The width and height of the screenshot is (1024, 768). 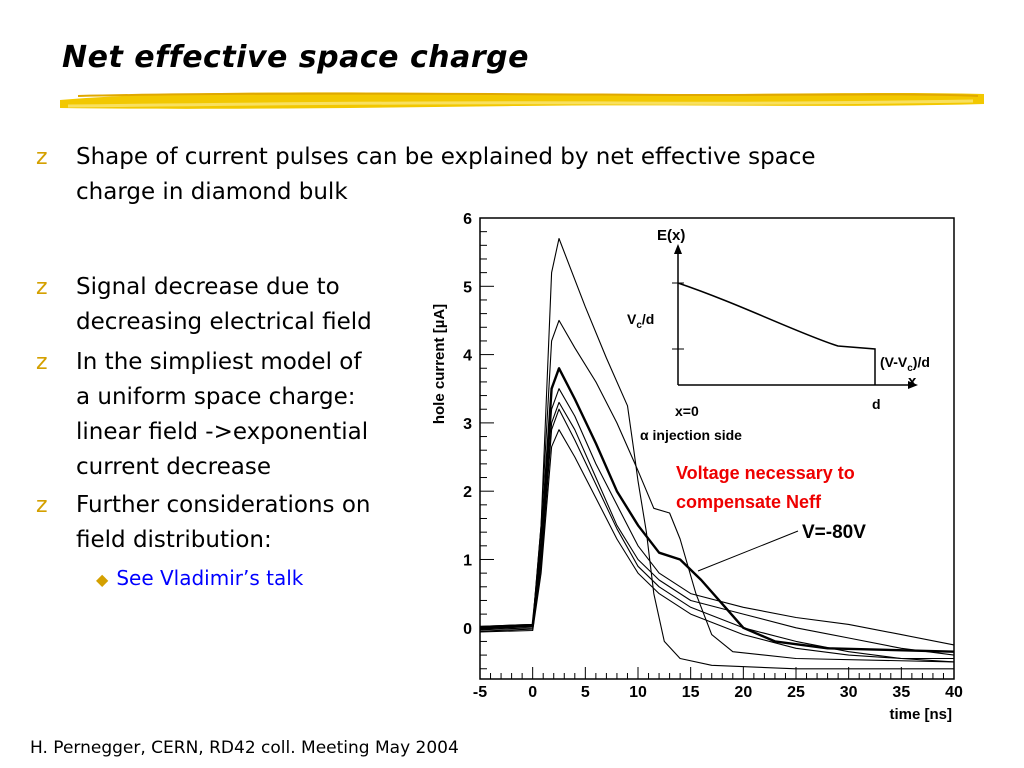 I want to click on x-tick-label: 25, so click(x=796, y=692).